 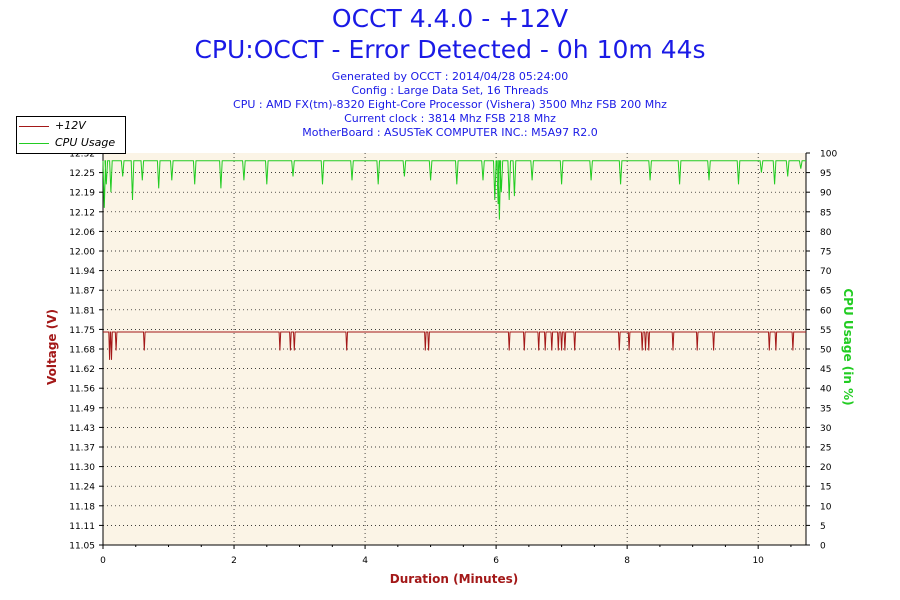 What do you see at coordinates (82, 449) in the screenshot?
I see `y-tick-label-left: 11.37` at bounding box center [82, 449].